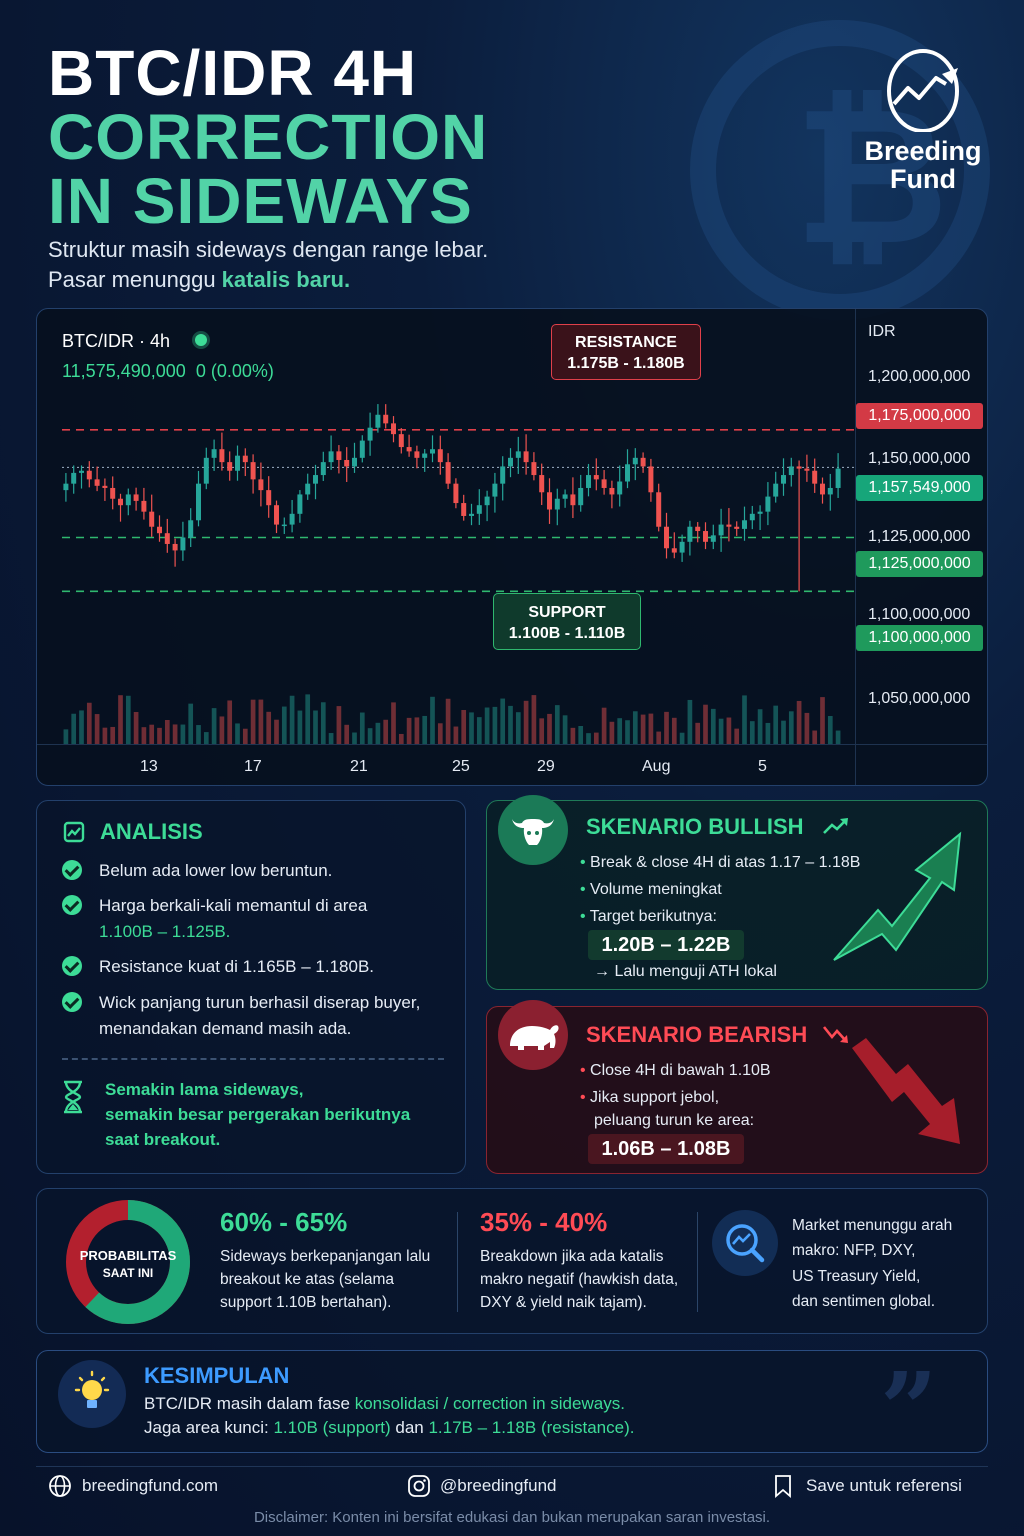  Describe the element at coordinates (626, 352) in the screenshot. I see `resistance-callout: RESISTANCE 1.175B - 1.180B` at that location.